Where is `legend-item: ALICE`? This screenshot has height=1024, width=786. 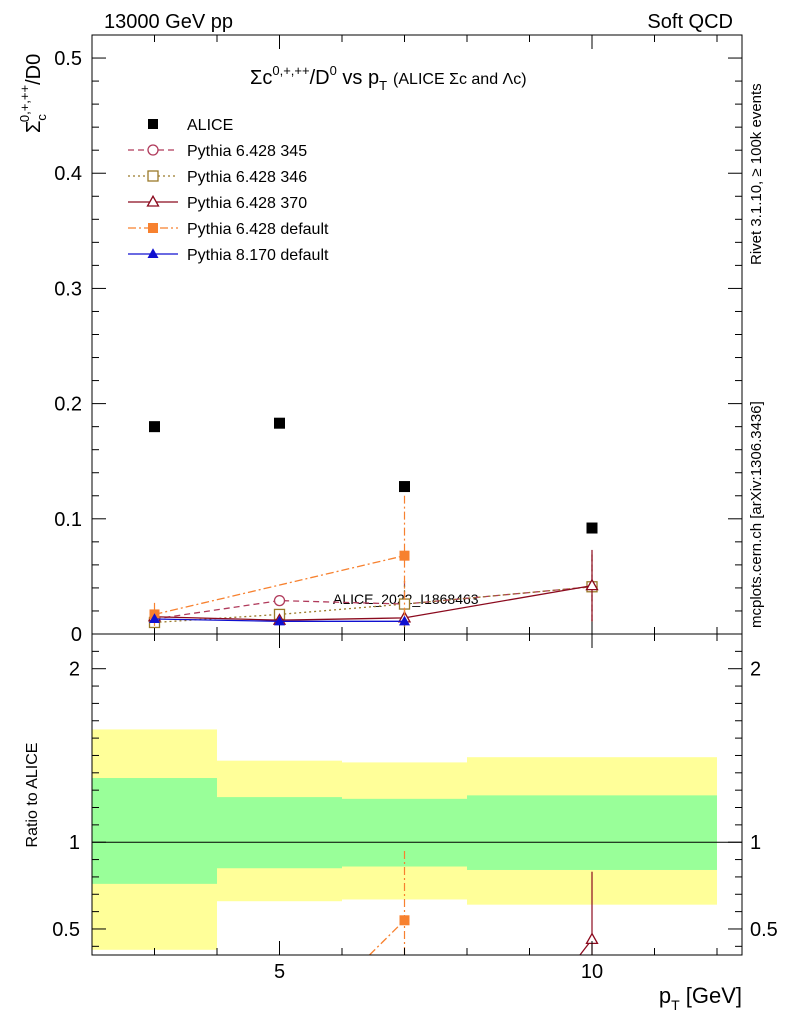
legend-item: ALICE is located at coordinates (190, 125).